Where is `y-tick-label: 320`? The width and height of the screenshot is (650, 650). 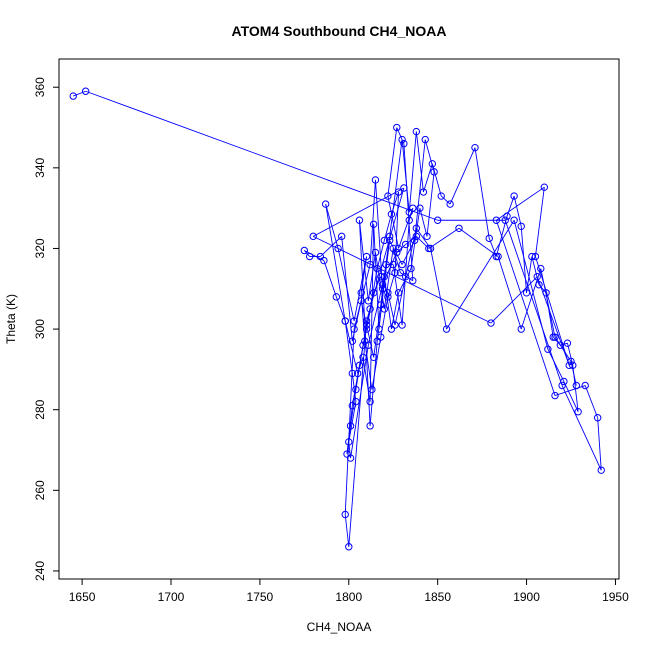 y-tick-label: 320 is located at coordinates (40, 248).